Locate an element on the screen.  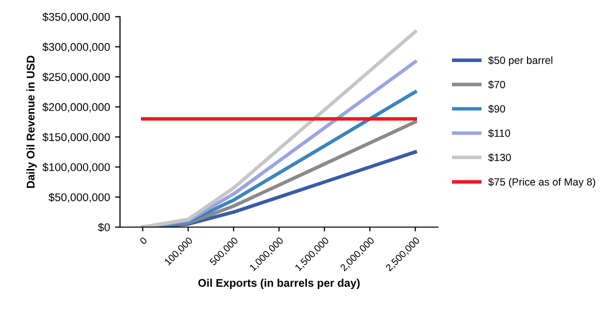
y-tick-label: $250,000,000 is located at coordinates (76, 77).